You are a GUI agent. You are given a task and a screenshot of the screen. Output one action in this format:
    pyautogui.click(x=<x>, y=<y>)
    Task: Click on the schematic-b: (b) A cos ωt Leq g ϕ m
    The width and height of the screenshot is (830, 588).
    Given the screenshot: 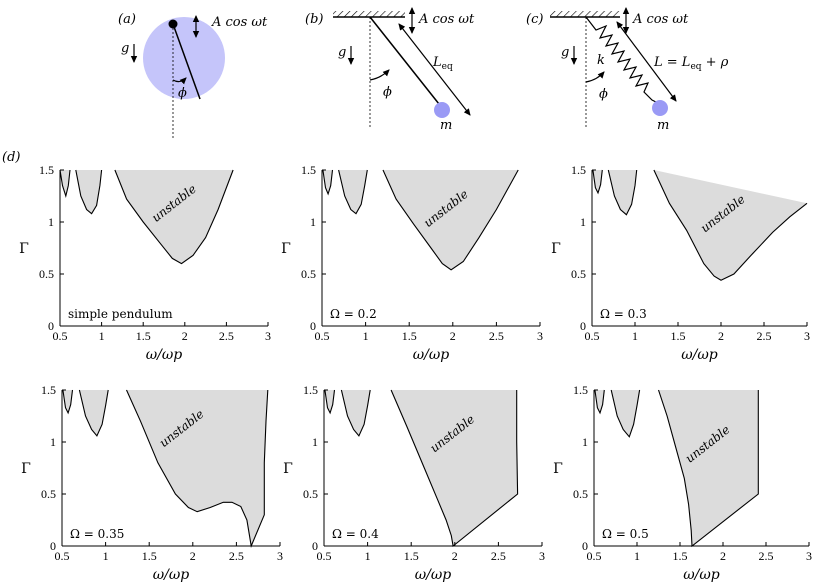 What is the action you would take?
    pyautogui.click(x=390, y=69)
    